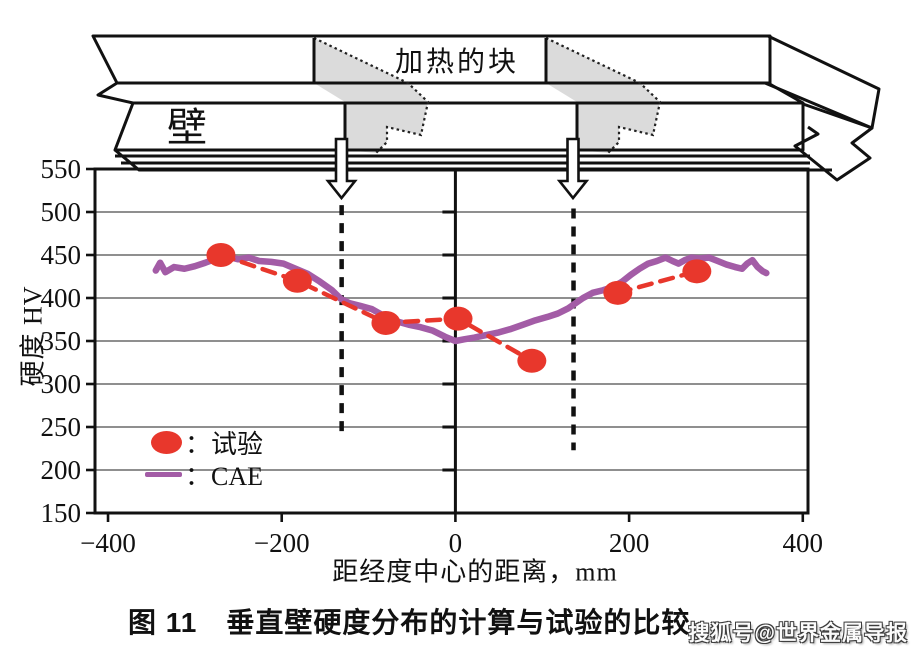  I want to click on x-axis-title: 距经度中心的距离，mm, so click(475, 572).